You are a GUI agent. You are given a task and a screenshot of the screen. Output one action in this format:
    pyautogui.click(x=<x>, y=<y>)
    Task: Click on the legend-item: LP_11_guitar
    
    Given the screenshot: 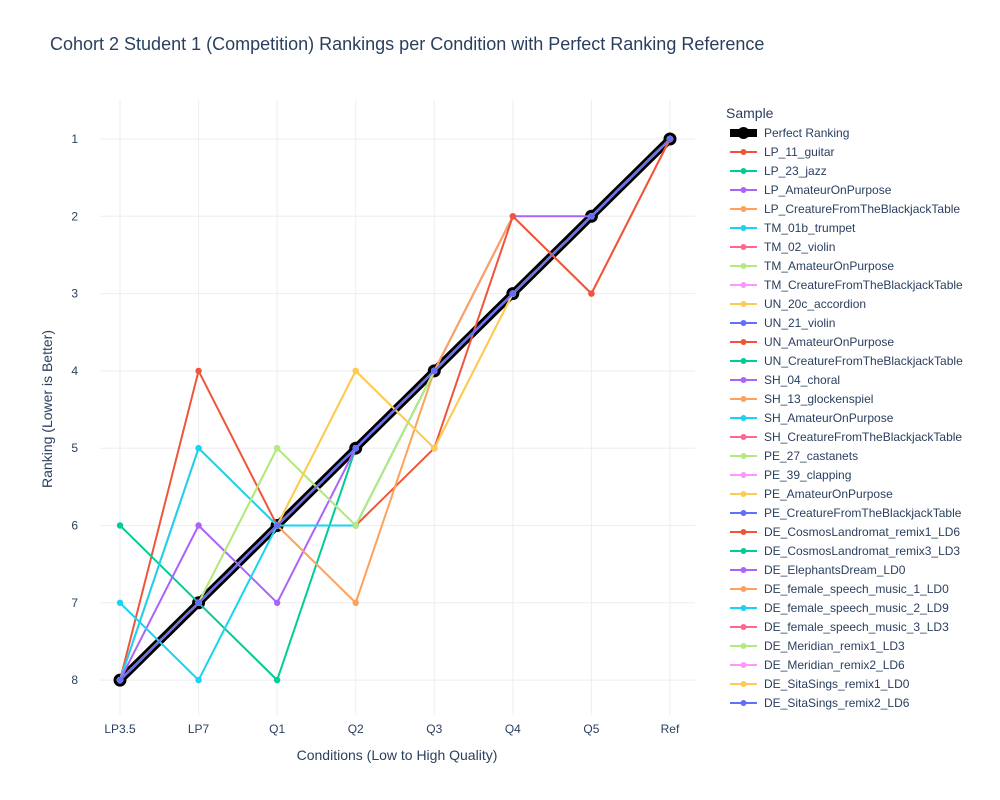 What is the action you would take?
    pyautogui.click(x=782, y=152)
    